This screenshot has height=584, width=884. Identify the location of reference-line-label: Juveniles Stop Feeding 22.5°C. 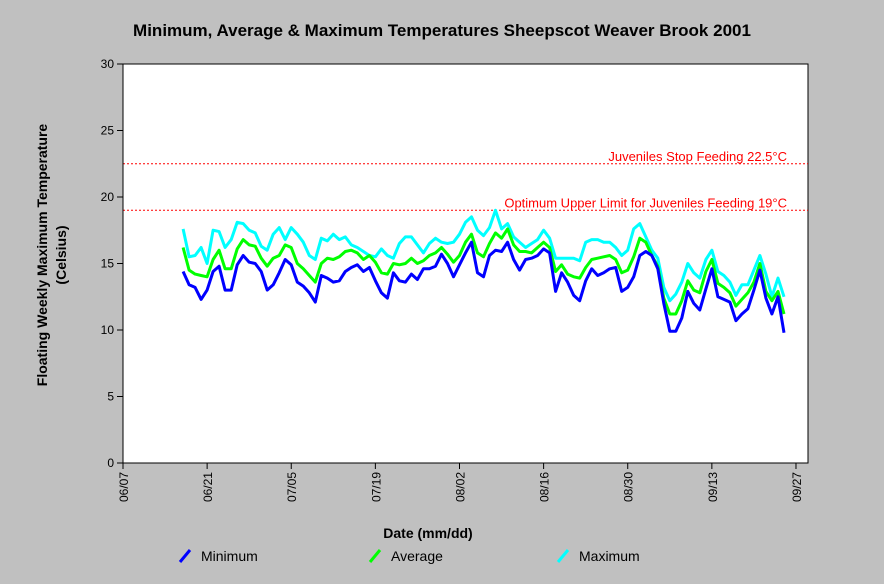
(697, 156).